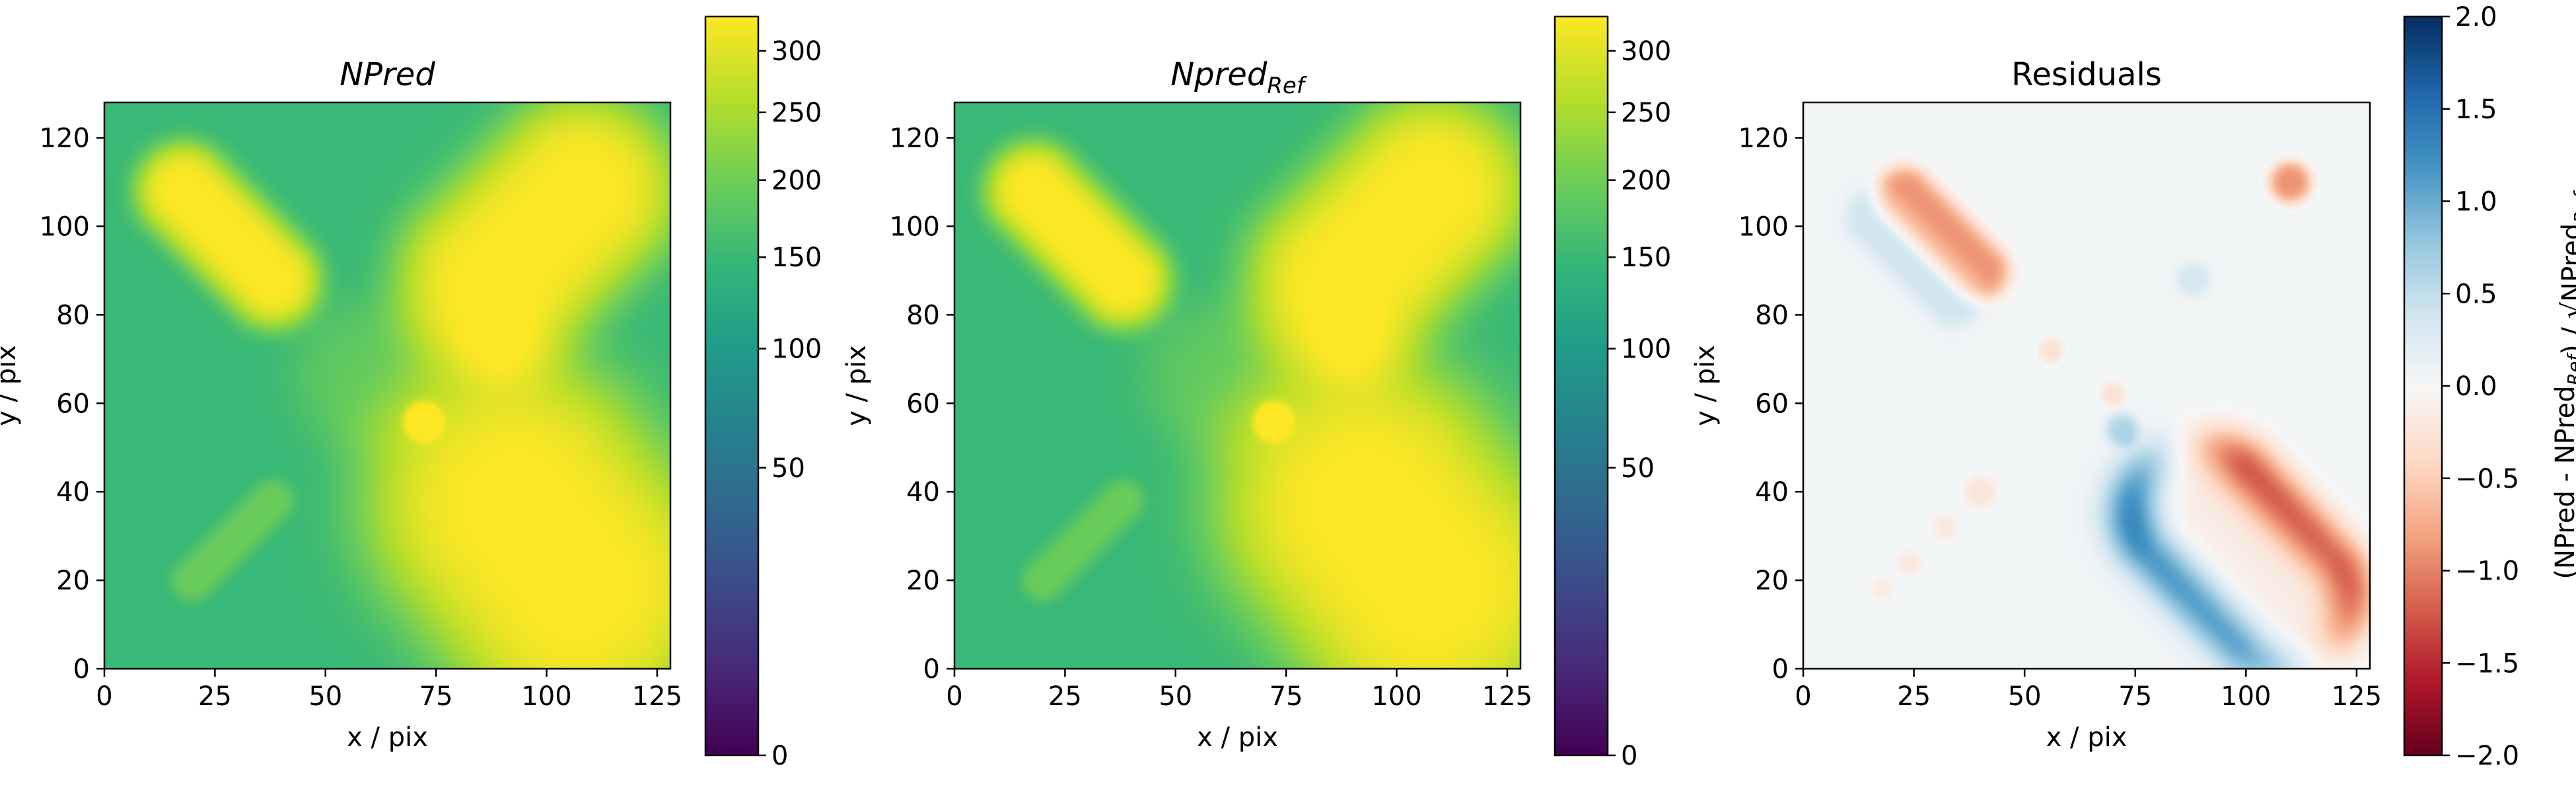 The width and height of the screenshot is (2576, 793). What do you see at coordinates (2476, 294) in the screenshot?
I see `colorbar-tick-label: 0.5` at bounding box center [2476, 294].